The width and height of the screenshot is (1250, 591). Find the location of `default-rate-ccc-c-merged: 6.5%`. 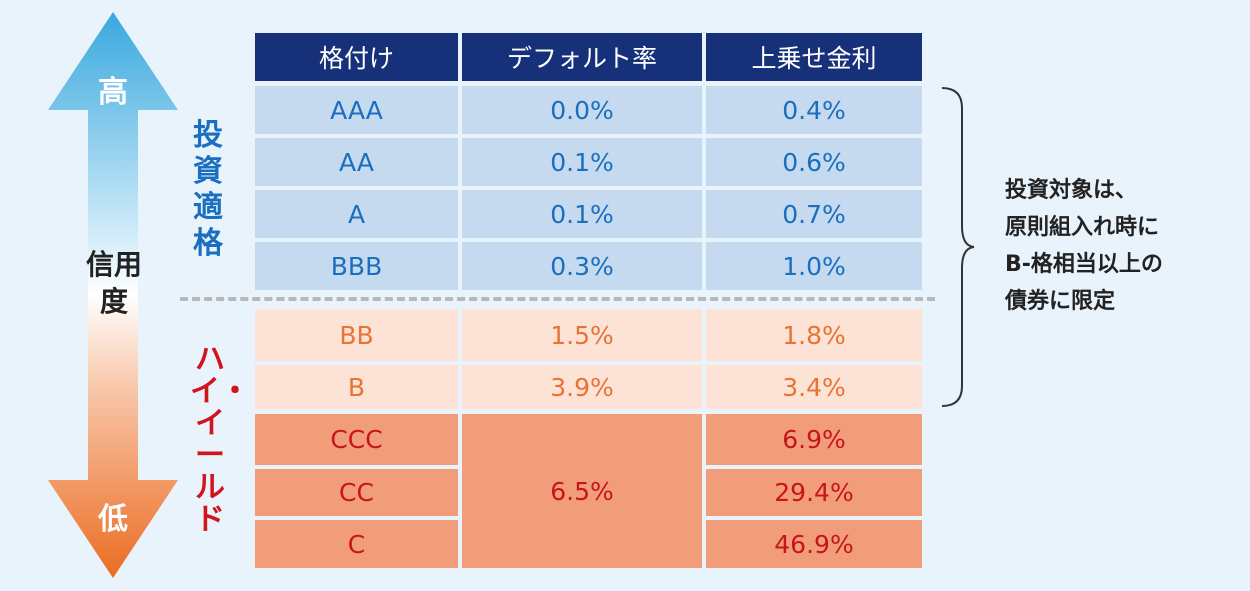

default-rate-ccc-c-merged: 6.5% is located at coordinates (582, 491).